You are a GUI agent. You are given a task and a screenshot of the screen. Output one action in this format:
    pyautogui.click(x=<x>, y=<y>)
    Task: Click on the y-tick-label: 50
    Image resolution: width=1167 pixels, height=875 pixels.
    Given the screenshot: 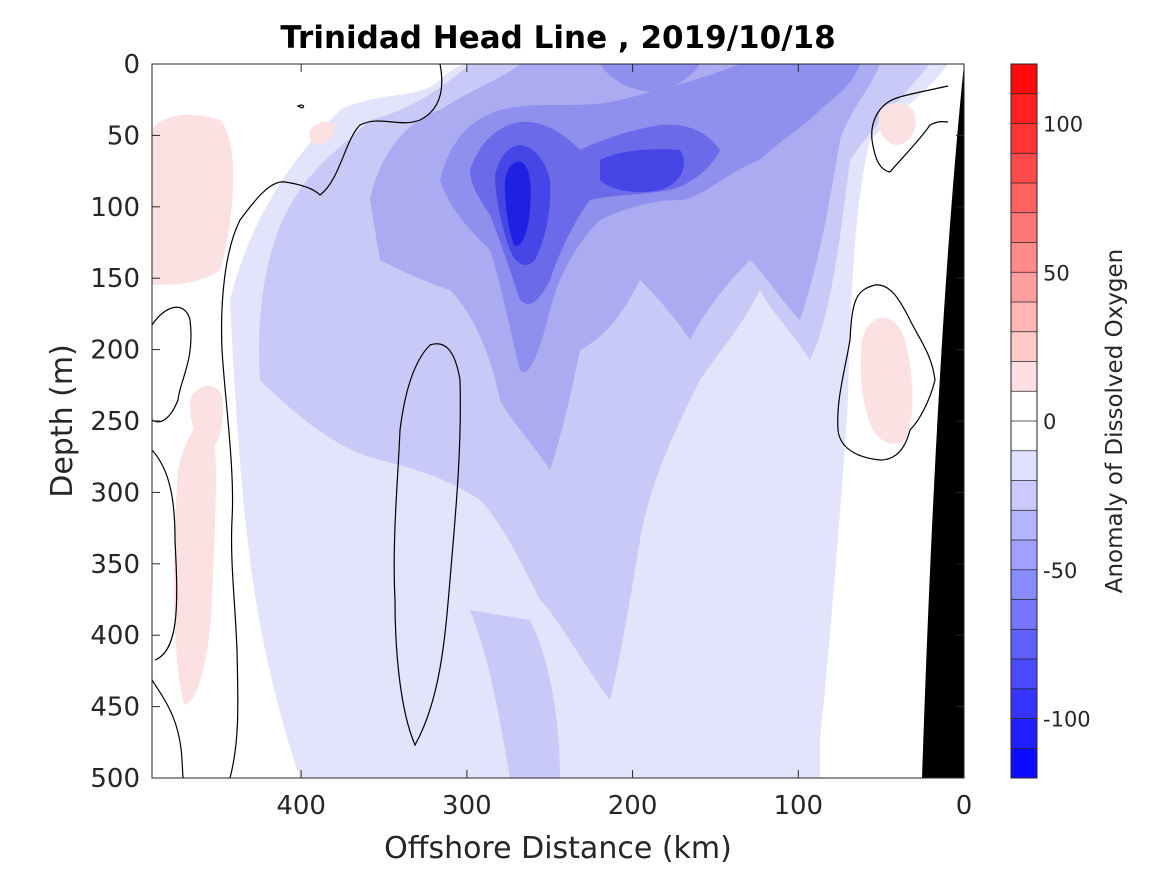 What is the action you would take?
    pyautogui.click(x=123, y=136)
    